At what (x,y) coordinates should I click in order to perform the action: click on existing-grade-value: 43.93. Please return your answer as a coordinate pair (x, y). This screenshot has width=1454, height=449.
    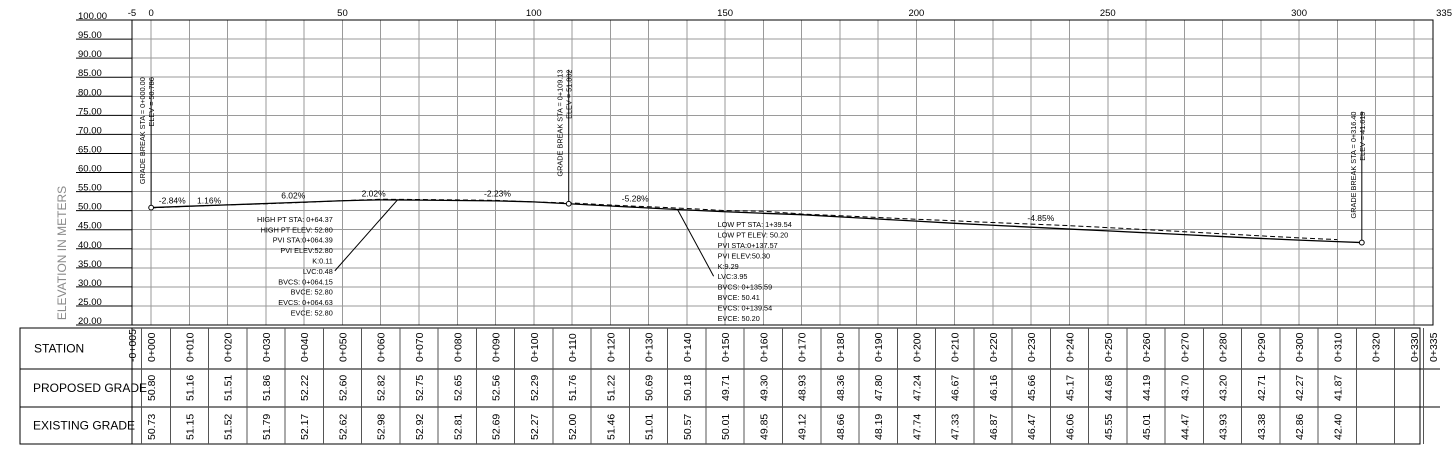
    Looking at the image, I should click on (1224, 427).